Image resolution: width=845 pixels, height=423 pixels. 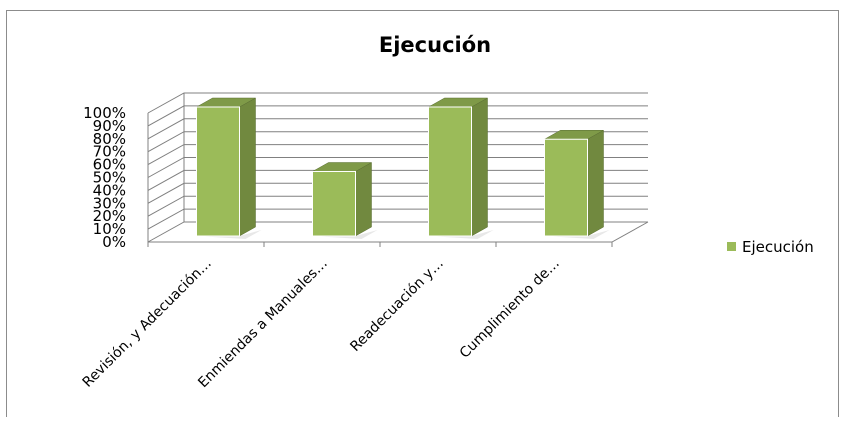 I want to click on y-tick-label: 20%, so click(x=109, y=216).